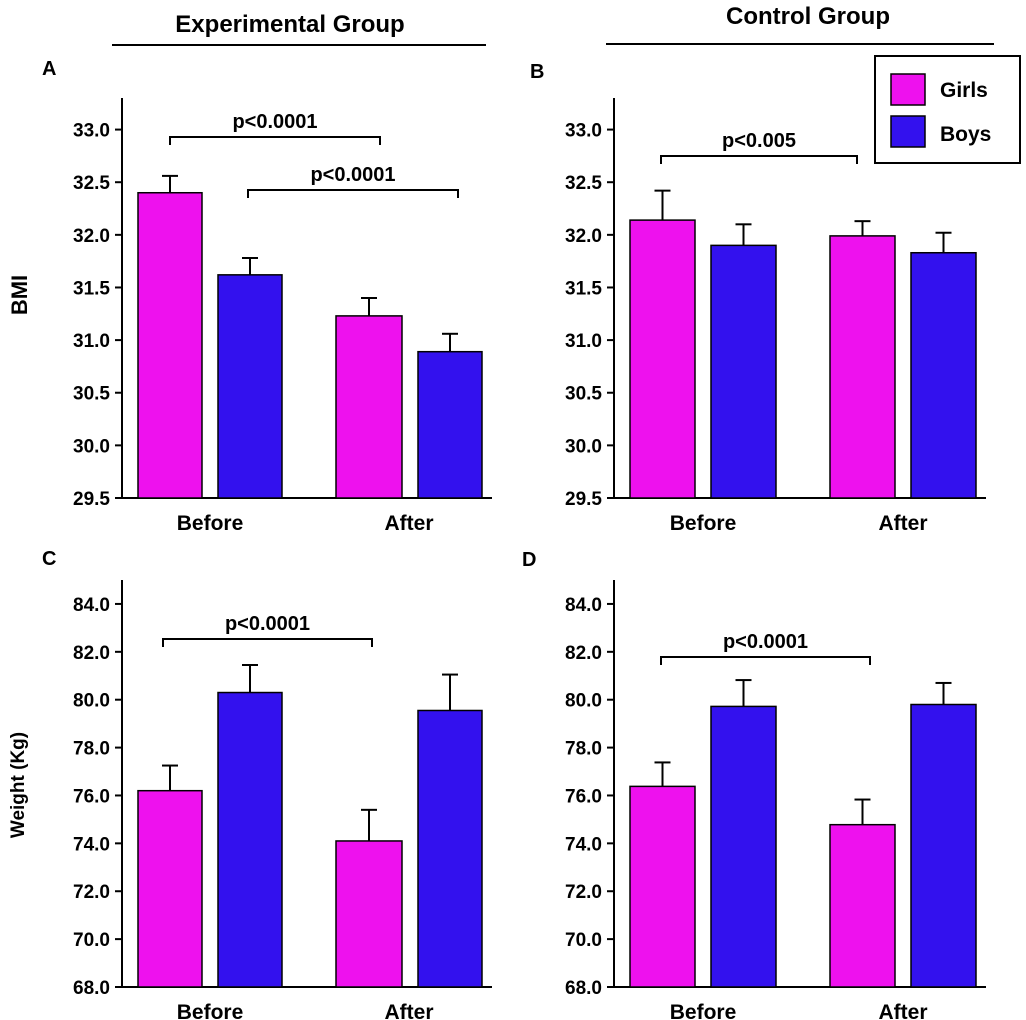 This screenshot has width=1026, height=1020. I want to click on bar-a-before-girls, so click(170, 345).